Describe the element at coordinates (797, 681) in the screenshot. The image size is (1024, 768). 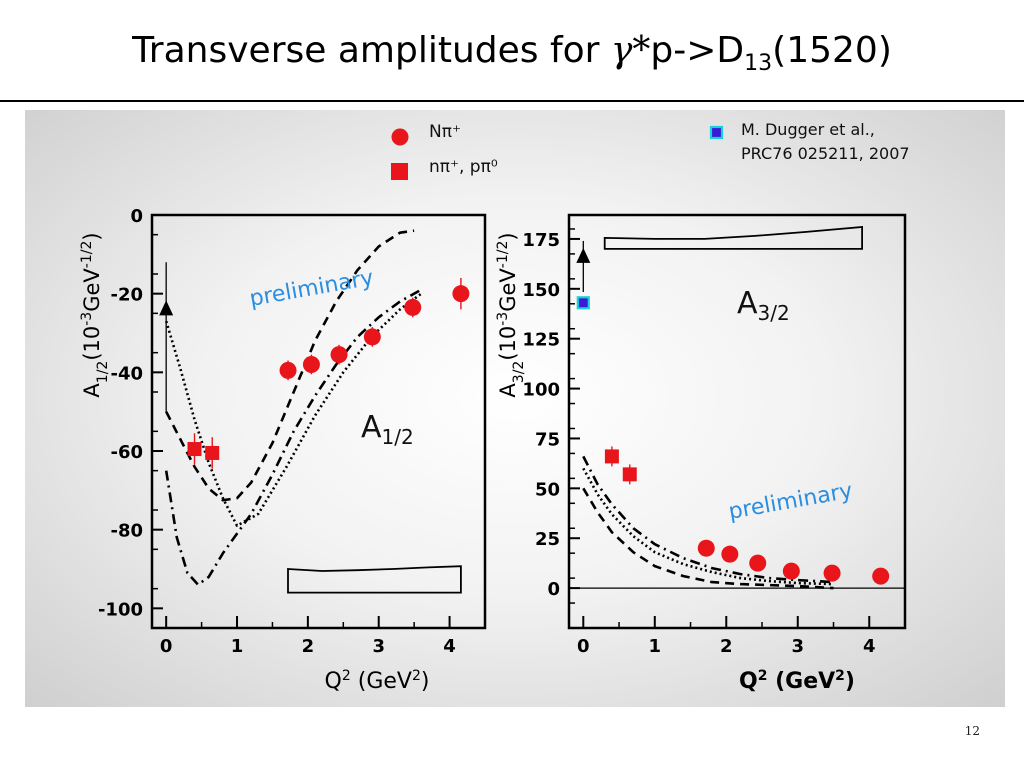
I see `chart-a32-xlabel: Q2 (GeV2)` at that location.